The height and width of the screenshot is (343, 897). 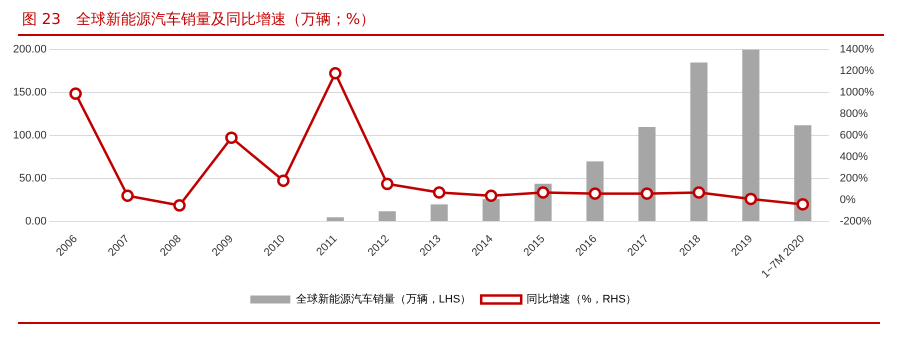 What do you see at coordinates (29, 136) in the screenshot?
I see `y-tick-label: 100.00` at bounding box center [29, 136].